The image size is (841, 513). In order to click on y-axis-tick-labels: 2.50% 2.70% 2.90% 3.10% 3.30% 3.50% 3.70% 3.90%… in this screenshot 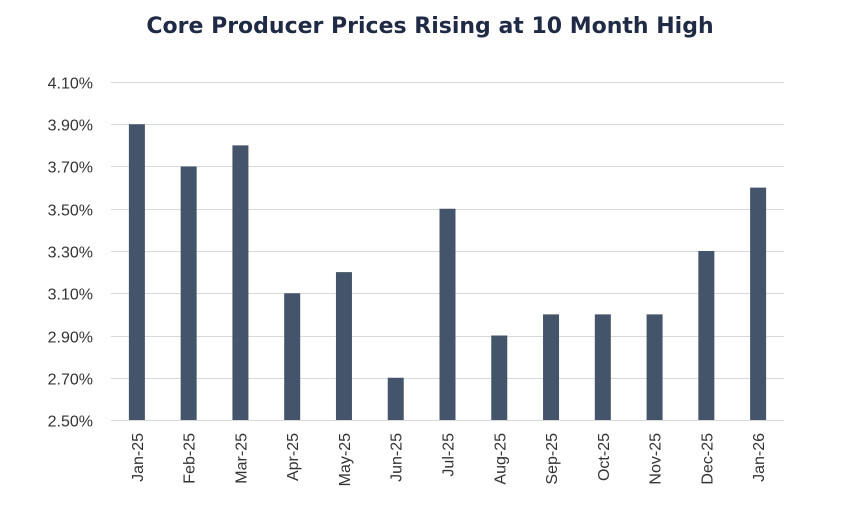, I will do `click(70, 253)`.